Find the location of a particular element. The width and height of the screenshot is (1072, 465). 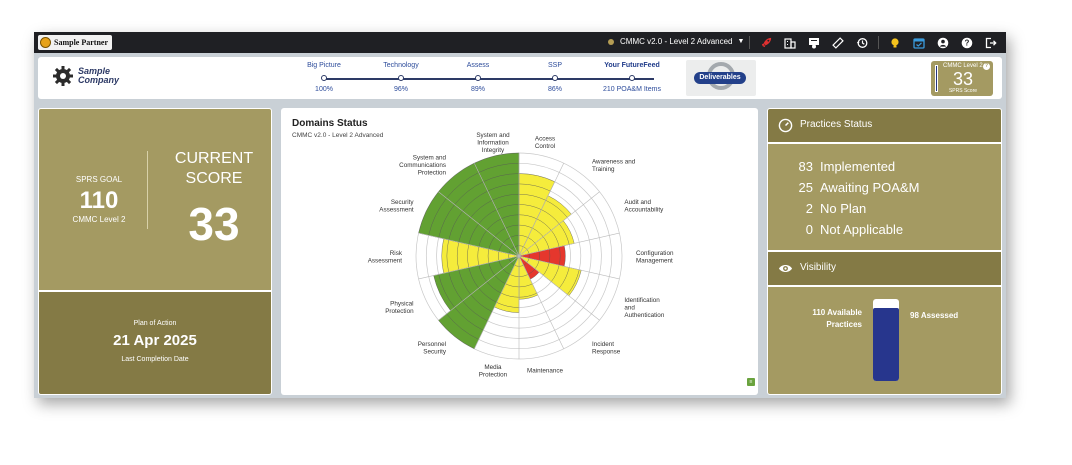

step-value: 86% is located at coordinates (554, 89).